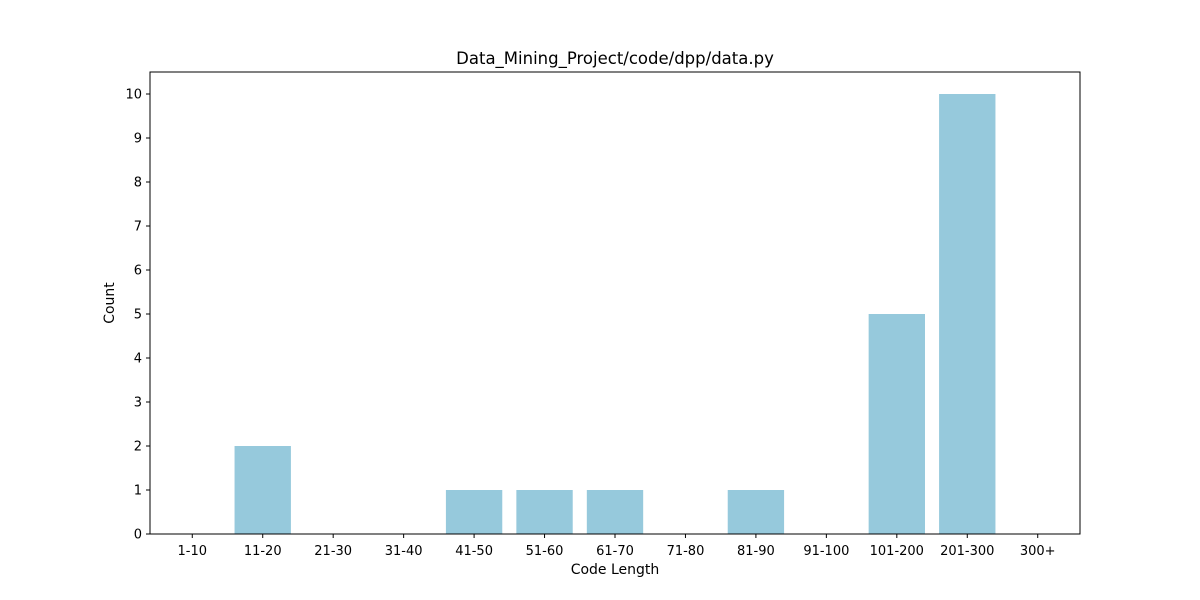 This screenshot has height=600, width=1200. What do you see at coordinates (193, 551) in the screenshot?
I see `x-tick-label: 1-10` at bounding box center [193, 551].